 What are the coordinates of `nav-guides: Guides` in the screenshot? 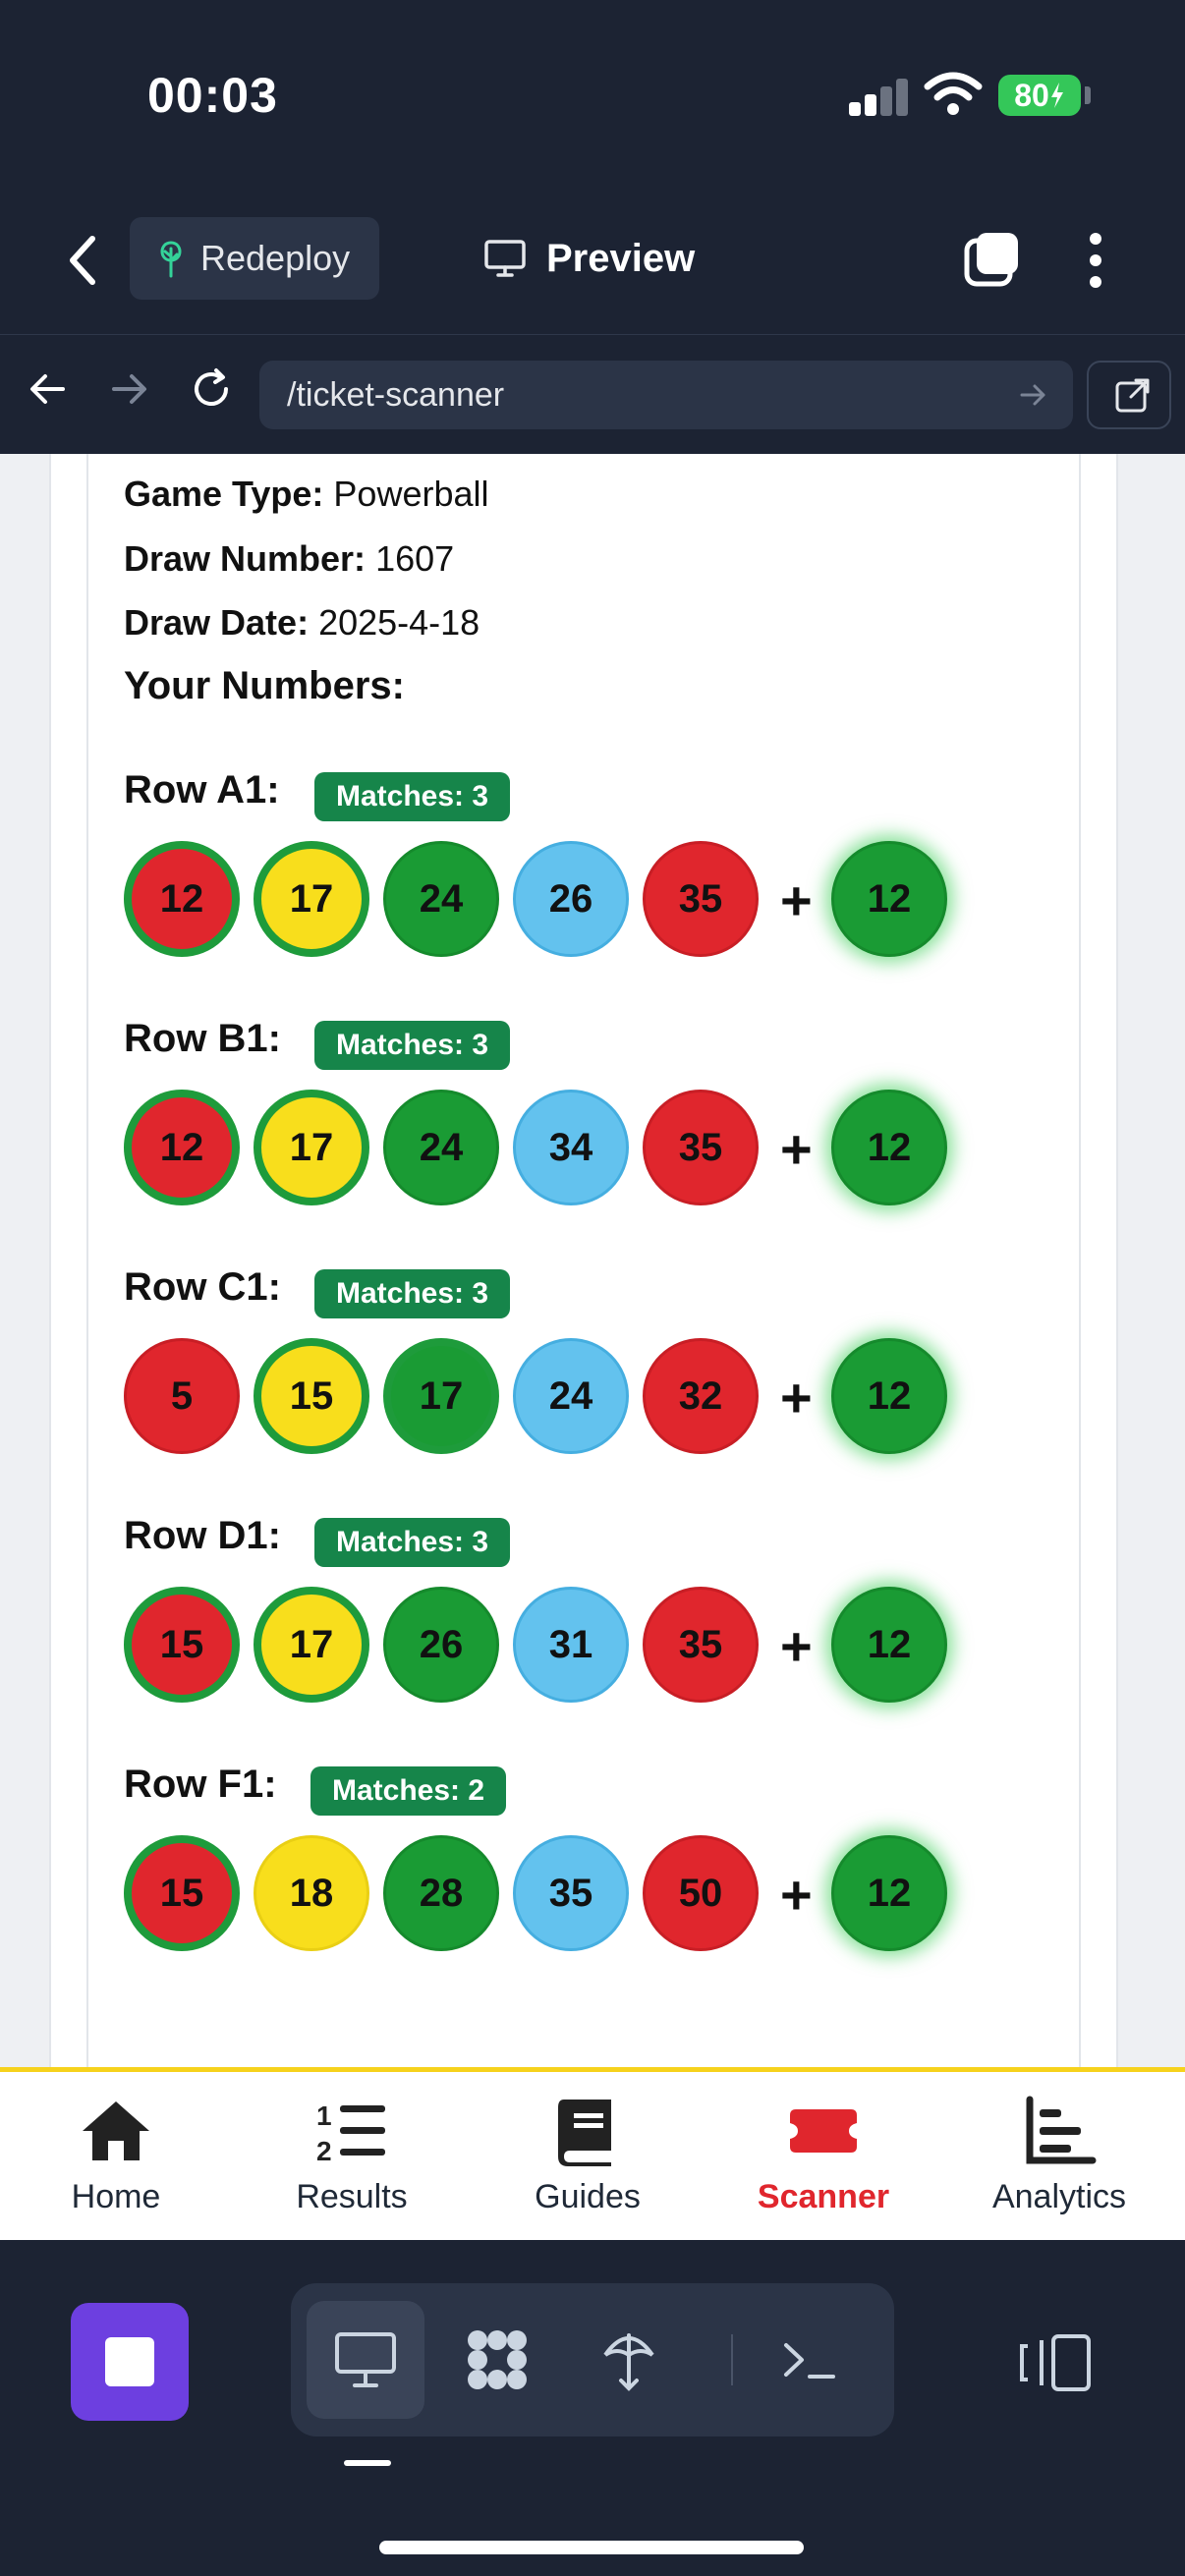 It's located at (588, 2156).